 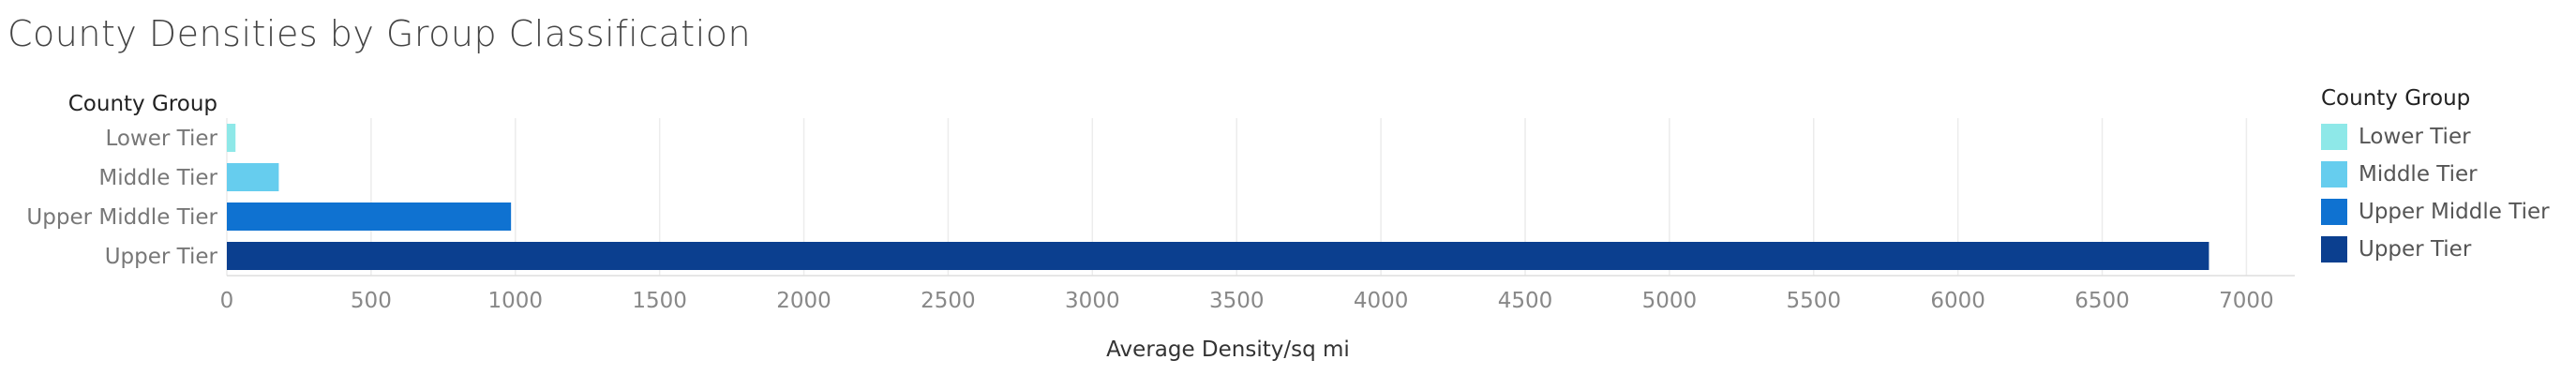 What do you see at coordinates (121, 217) in the screenshot?
I see `category-label-2: Upper Middle Tier` at bounding box center [121, 217].